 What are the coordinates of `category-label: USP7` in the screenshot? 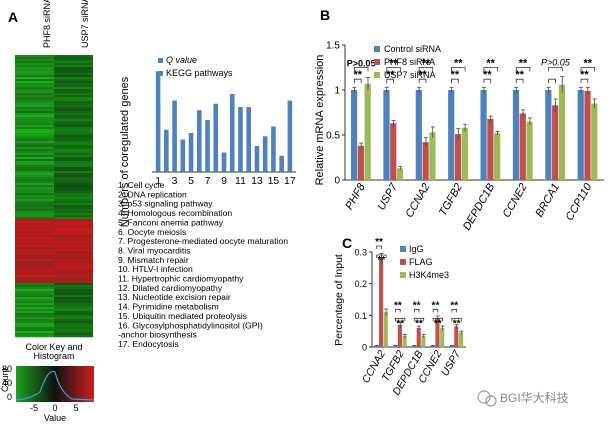 It's located at (451, 363).